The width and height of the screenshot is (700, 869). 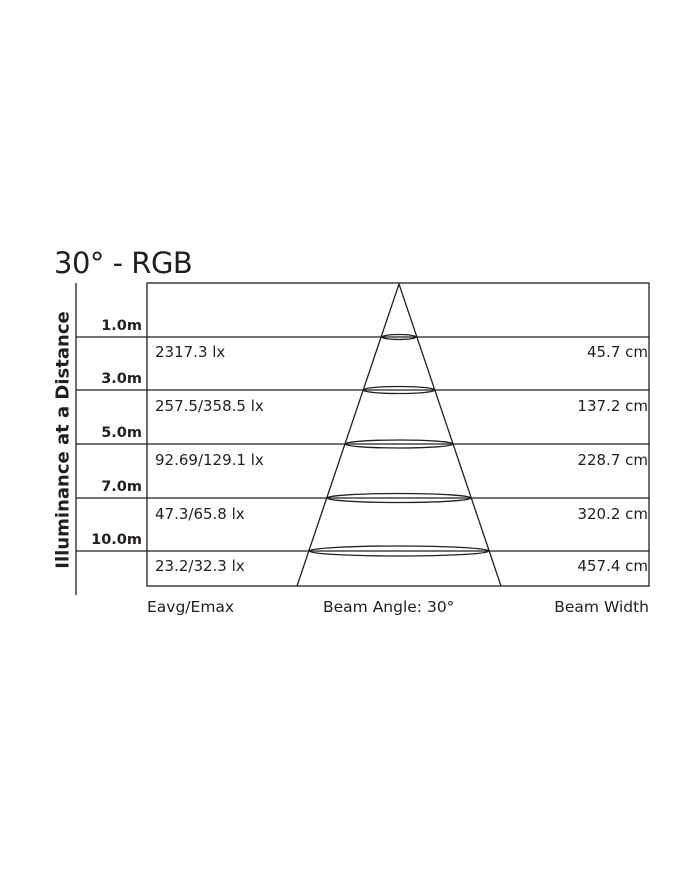 What do you see at coordinates (617, 352) in the screenshot?
I see `beam-width-value: 45.7 cm` at bounding box center [617, 352].